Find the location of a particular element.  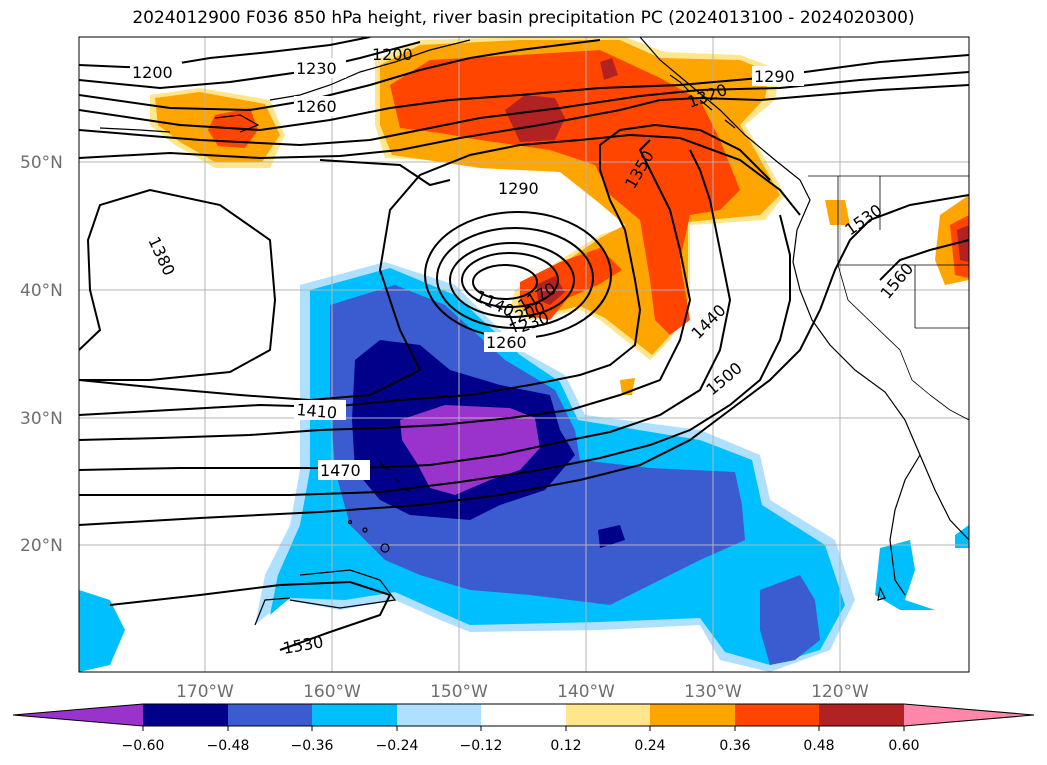

colorbar-tick-label: 0.60 is located at coordinates (903, 746).